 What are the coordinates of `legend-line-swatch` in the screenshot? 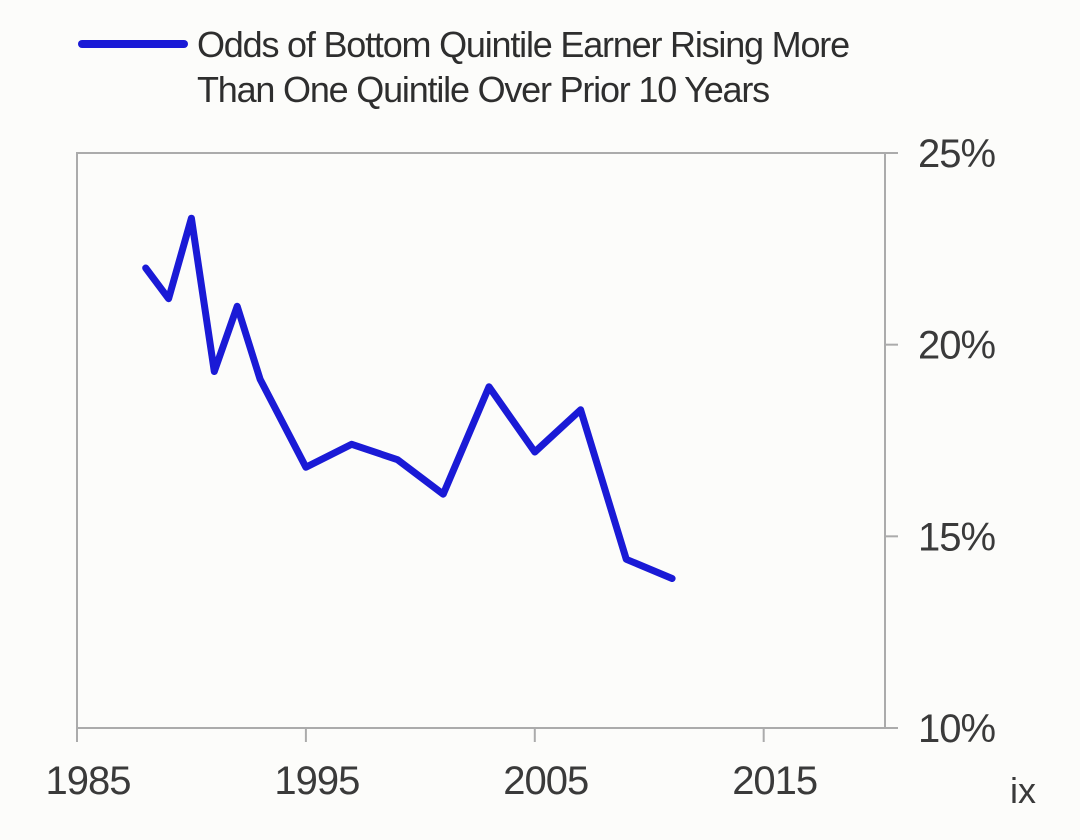 It's located at (133, 44).